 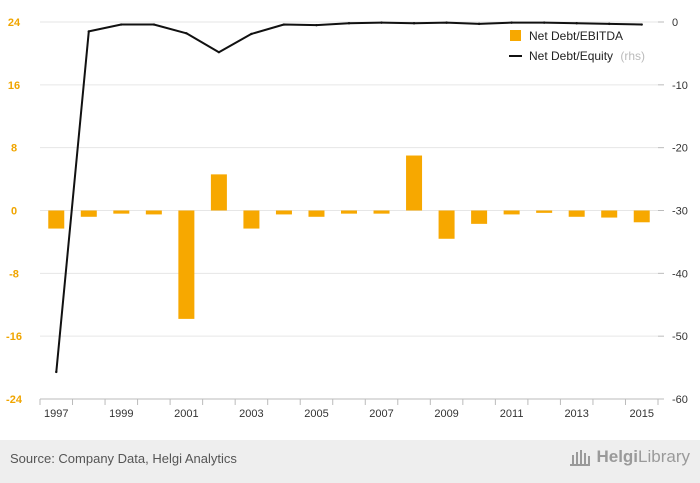 I want to click on x-axis-tick-label: 2009, so click(x=446, y=414).